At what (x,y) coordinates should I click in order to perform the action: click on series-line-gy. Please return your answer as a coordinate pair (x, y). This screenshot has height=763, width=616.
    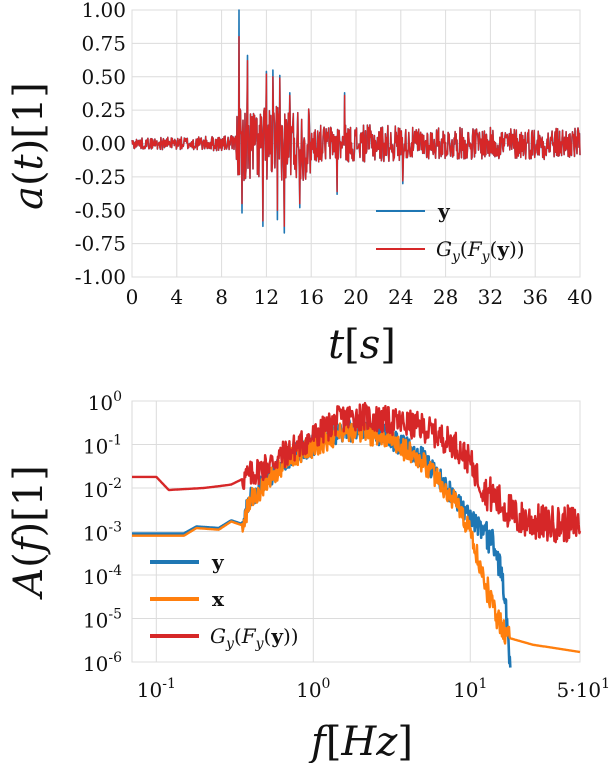
    Looking at the image, I should click on (356, 472).